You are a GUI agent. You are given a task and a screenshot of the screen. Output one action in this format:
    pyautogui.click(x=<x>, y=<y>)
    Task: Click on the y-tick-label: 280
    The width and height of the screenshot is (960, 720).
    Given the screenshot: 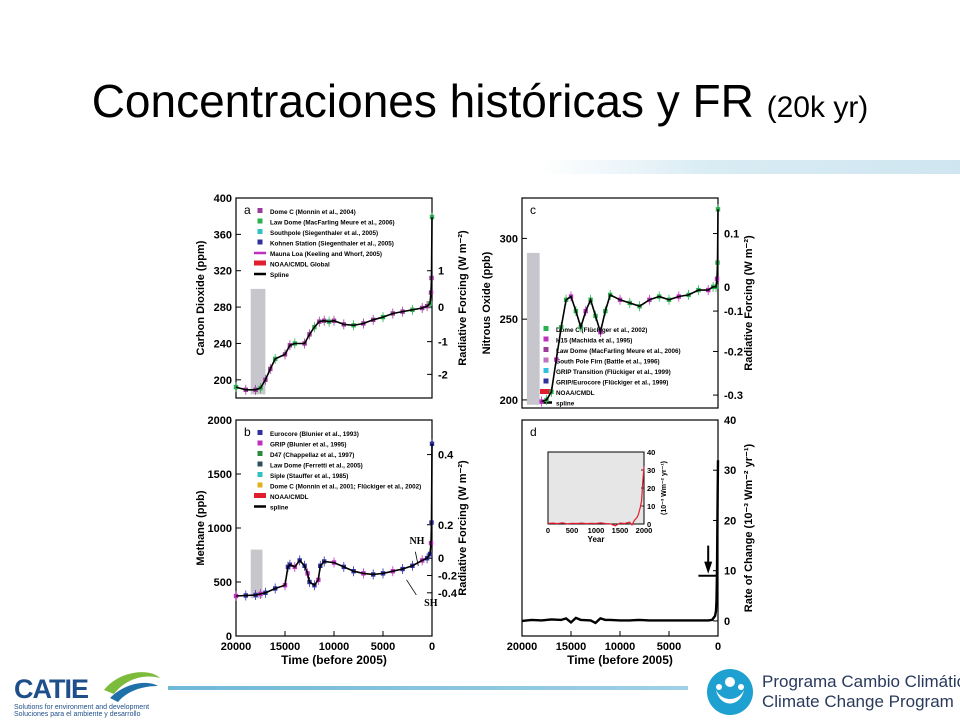 What is the action you would take?
    pyautogui.click(x=223, y=308)
    